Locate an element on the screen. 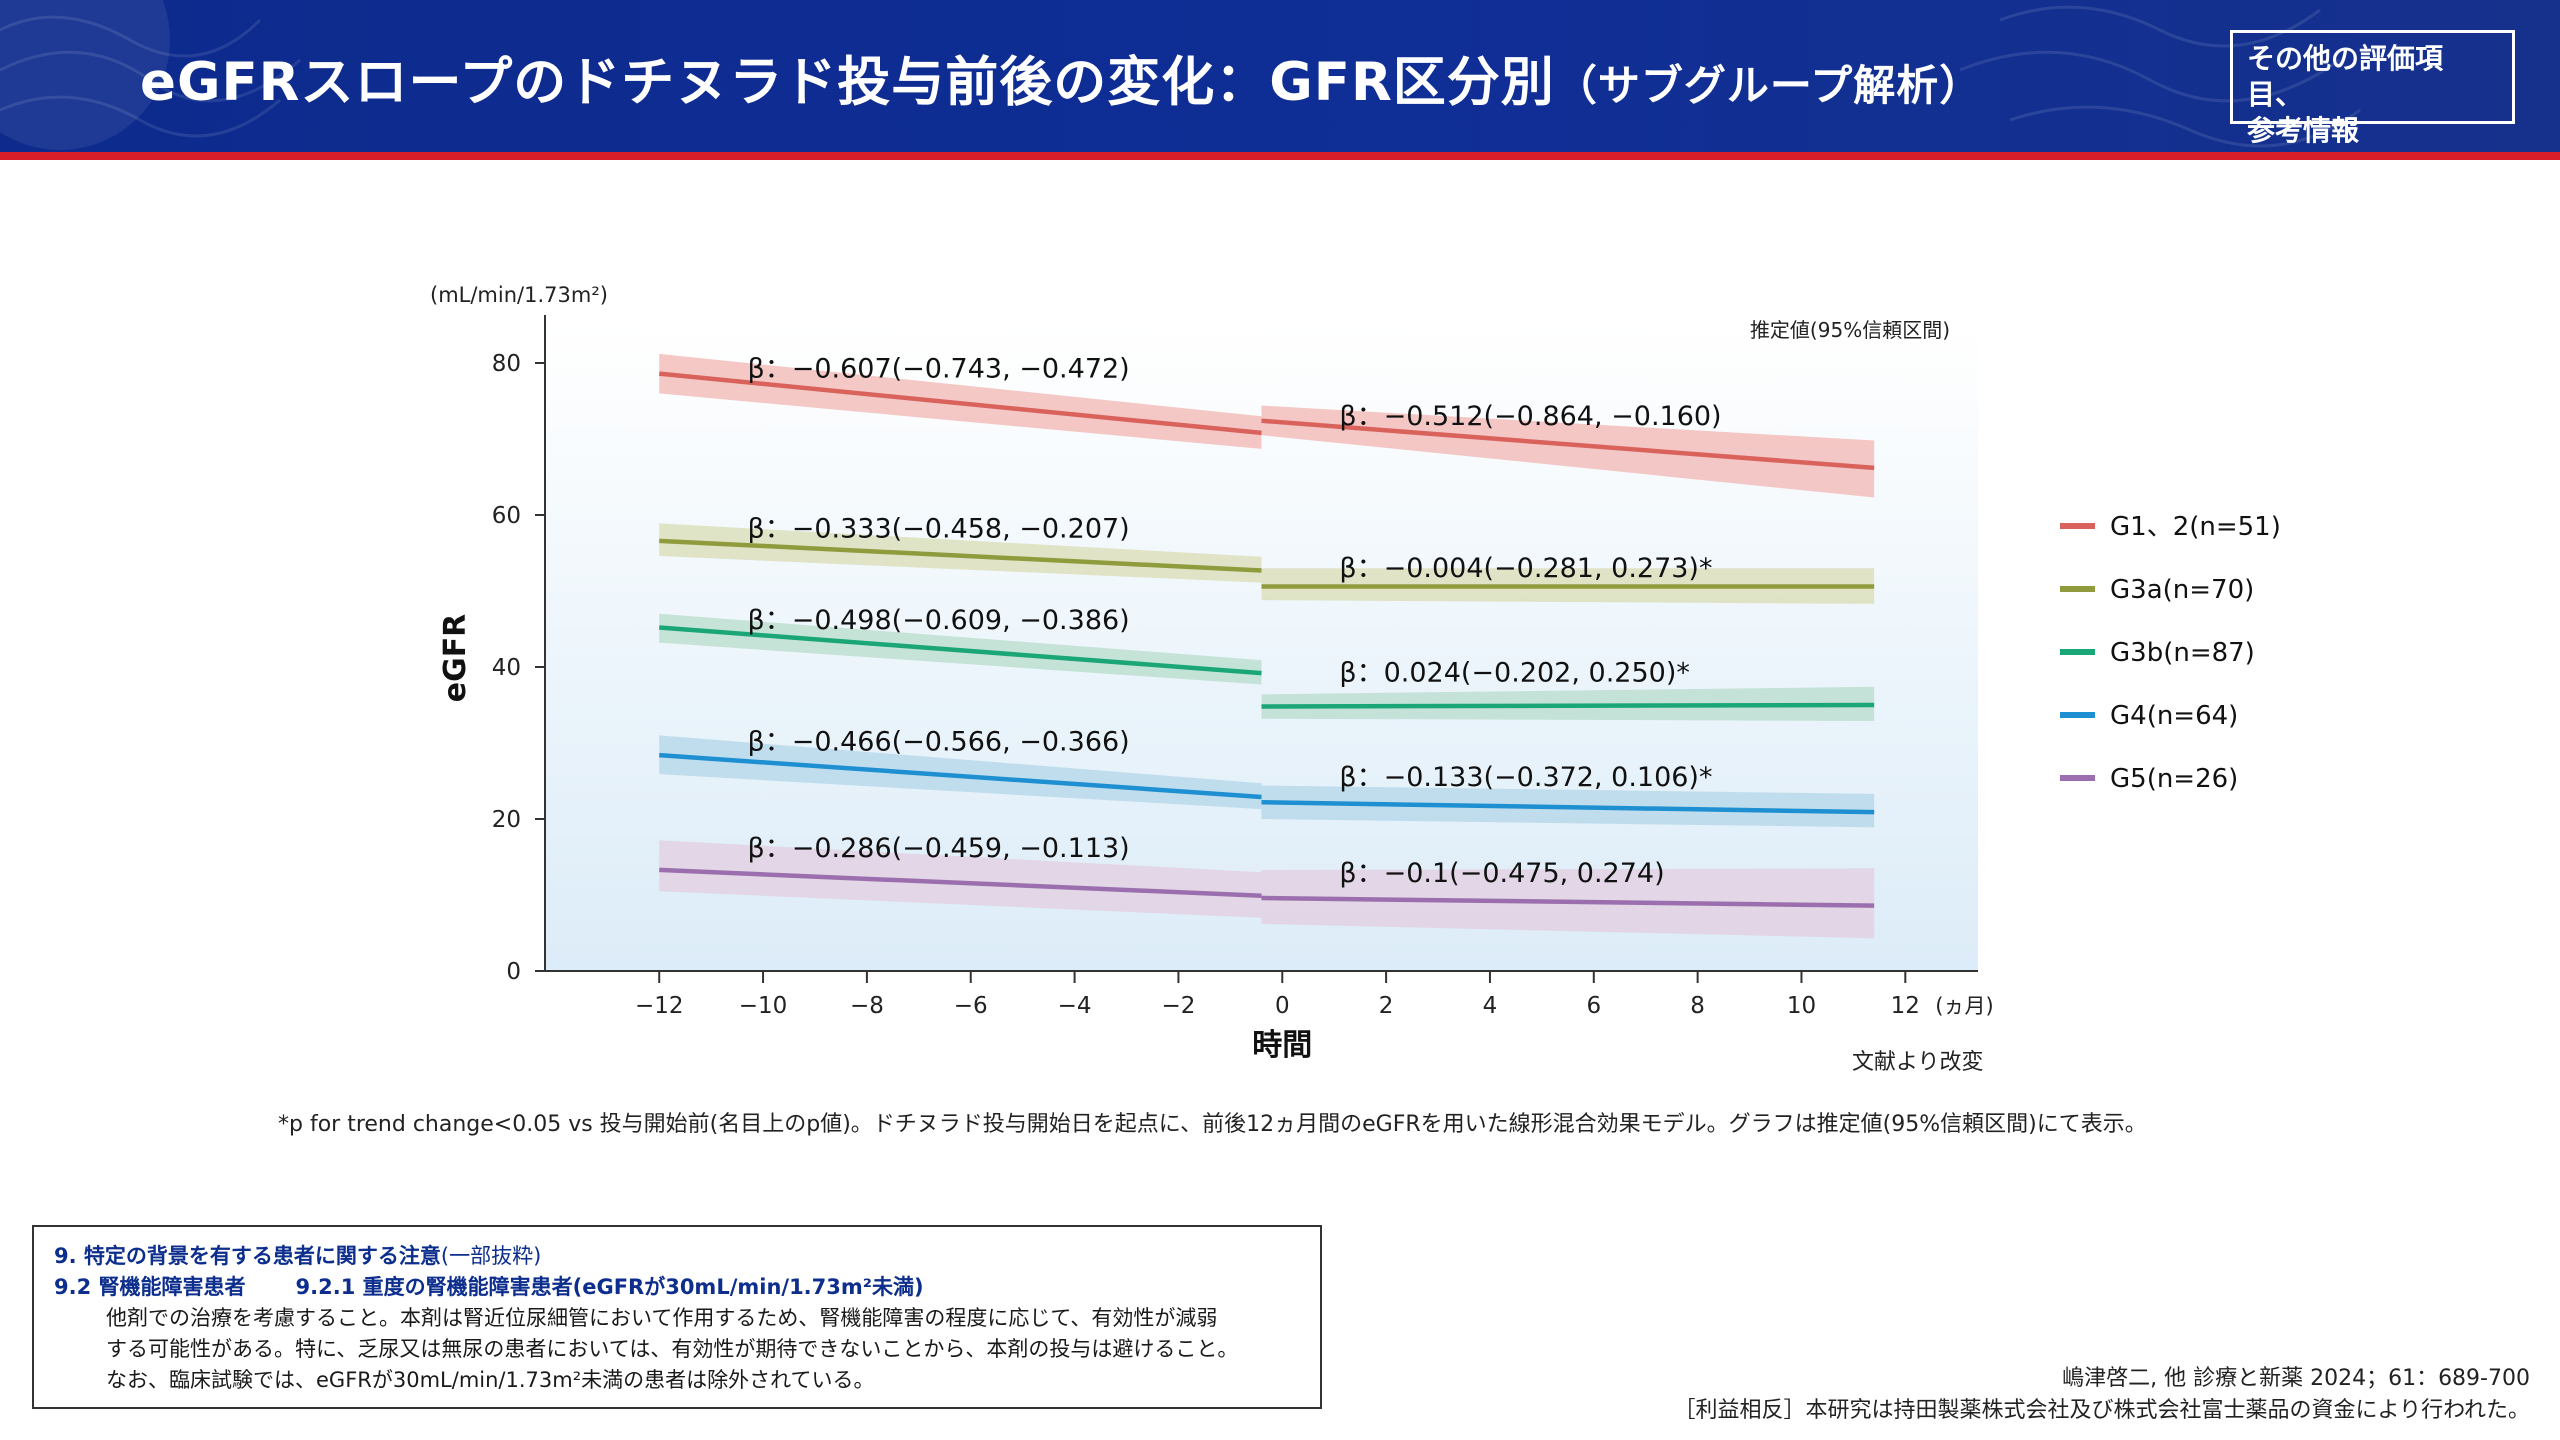  x-tick-label: −6 is located at coordinates (971, 1006).